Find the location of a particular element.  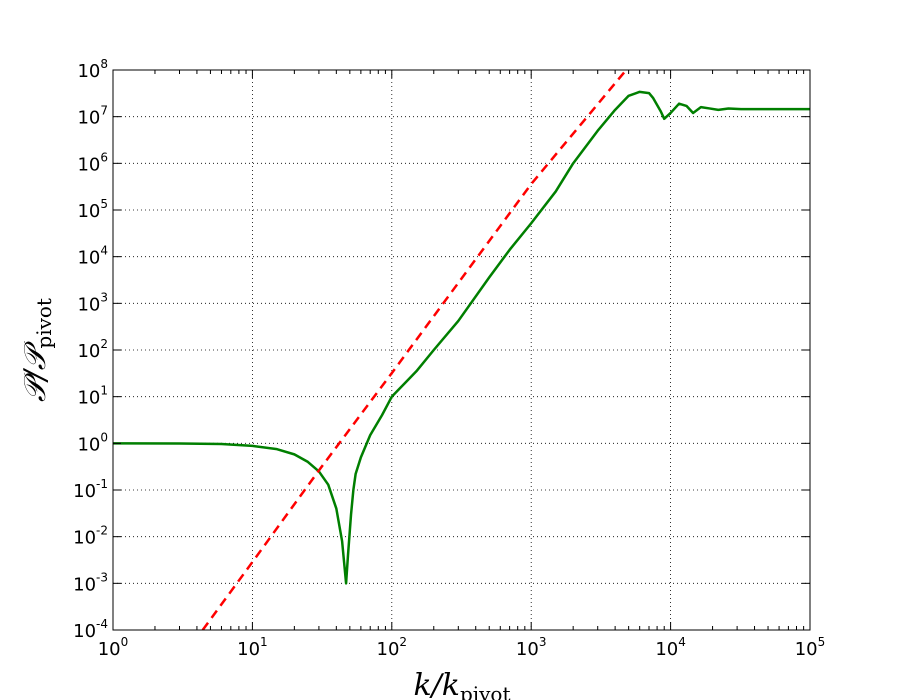

y-tick-label: 10⁻³ is located at coordinates (90, 582).